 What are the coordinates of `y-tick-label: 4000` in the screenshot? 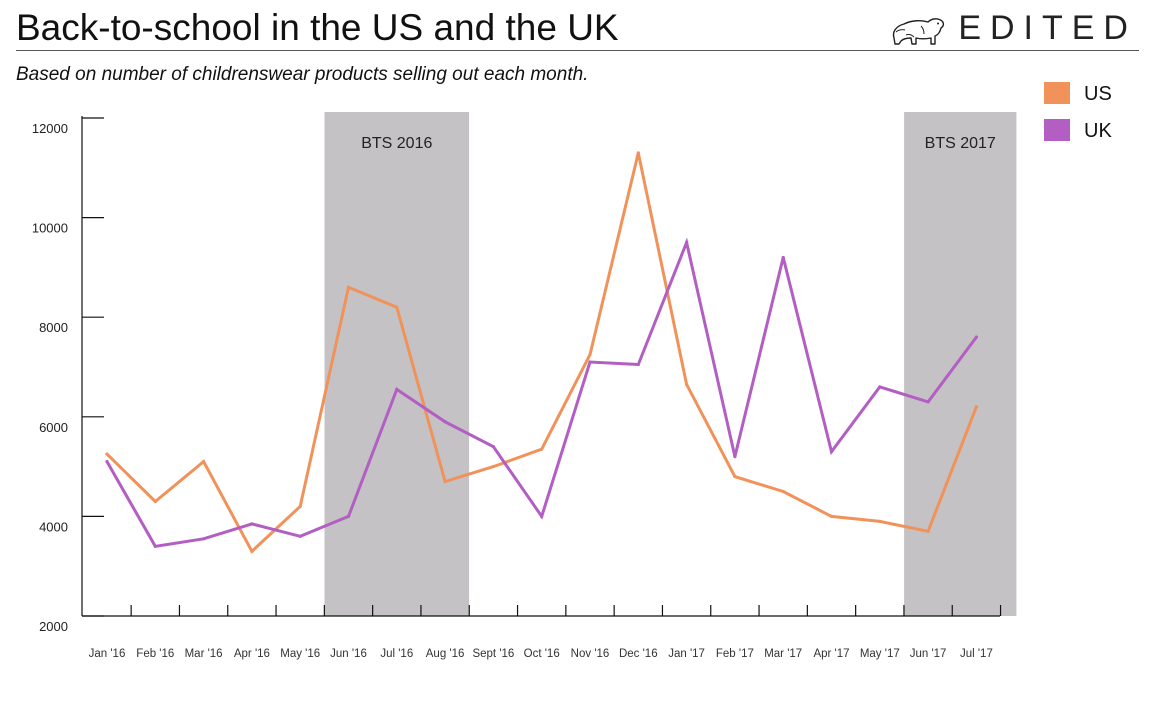 It's located at (53, 526).